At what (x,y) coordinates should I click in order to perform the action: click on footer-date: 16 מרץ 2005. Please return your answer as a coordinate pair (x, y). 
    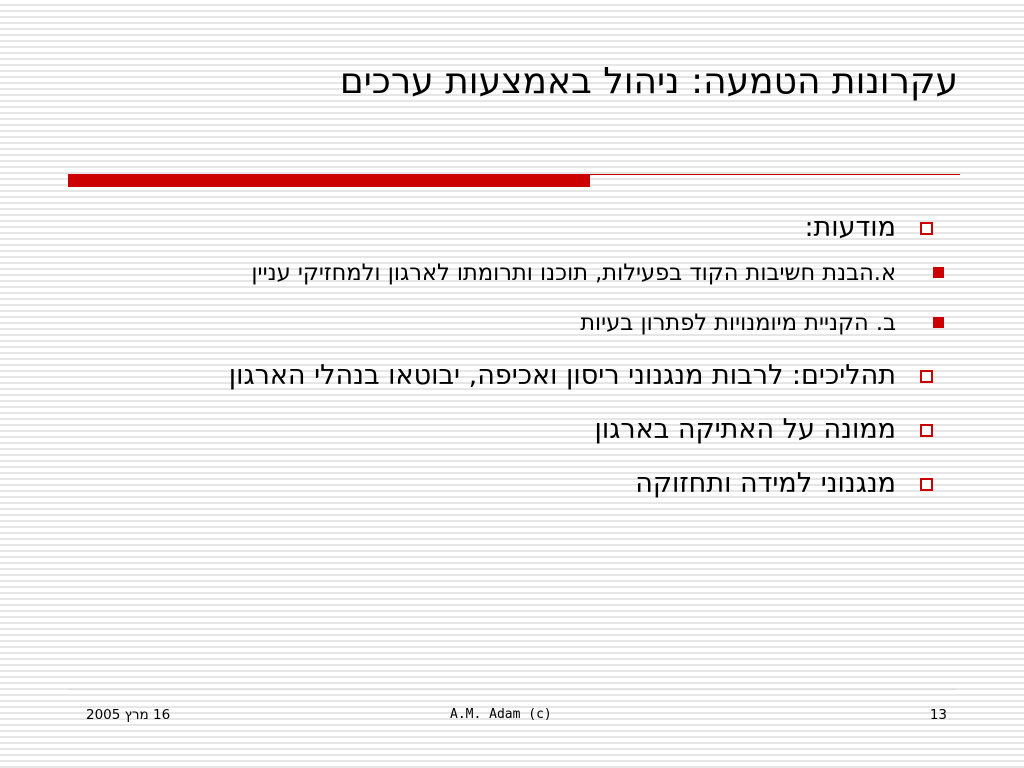
    Looking at the image, I should click on (128, 715).